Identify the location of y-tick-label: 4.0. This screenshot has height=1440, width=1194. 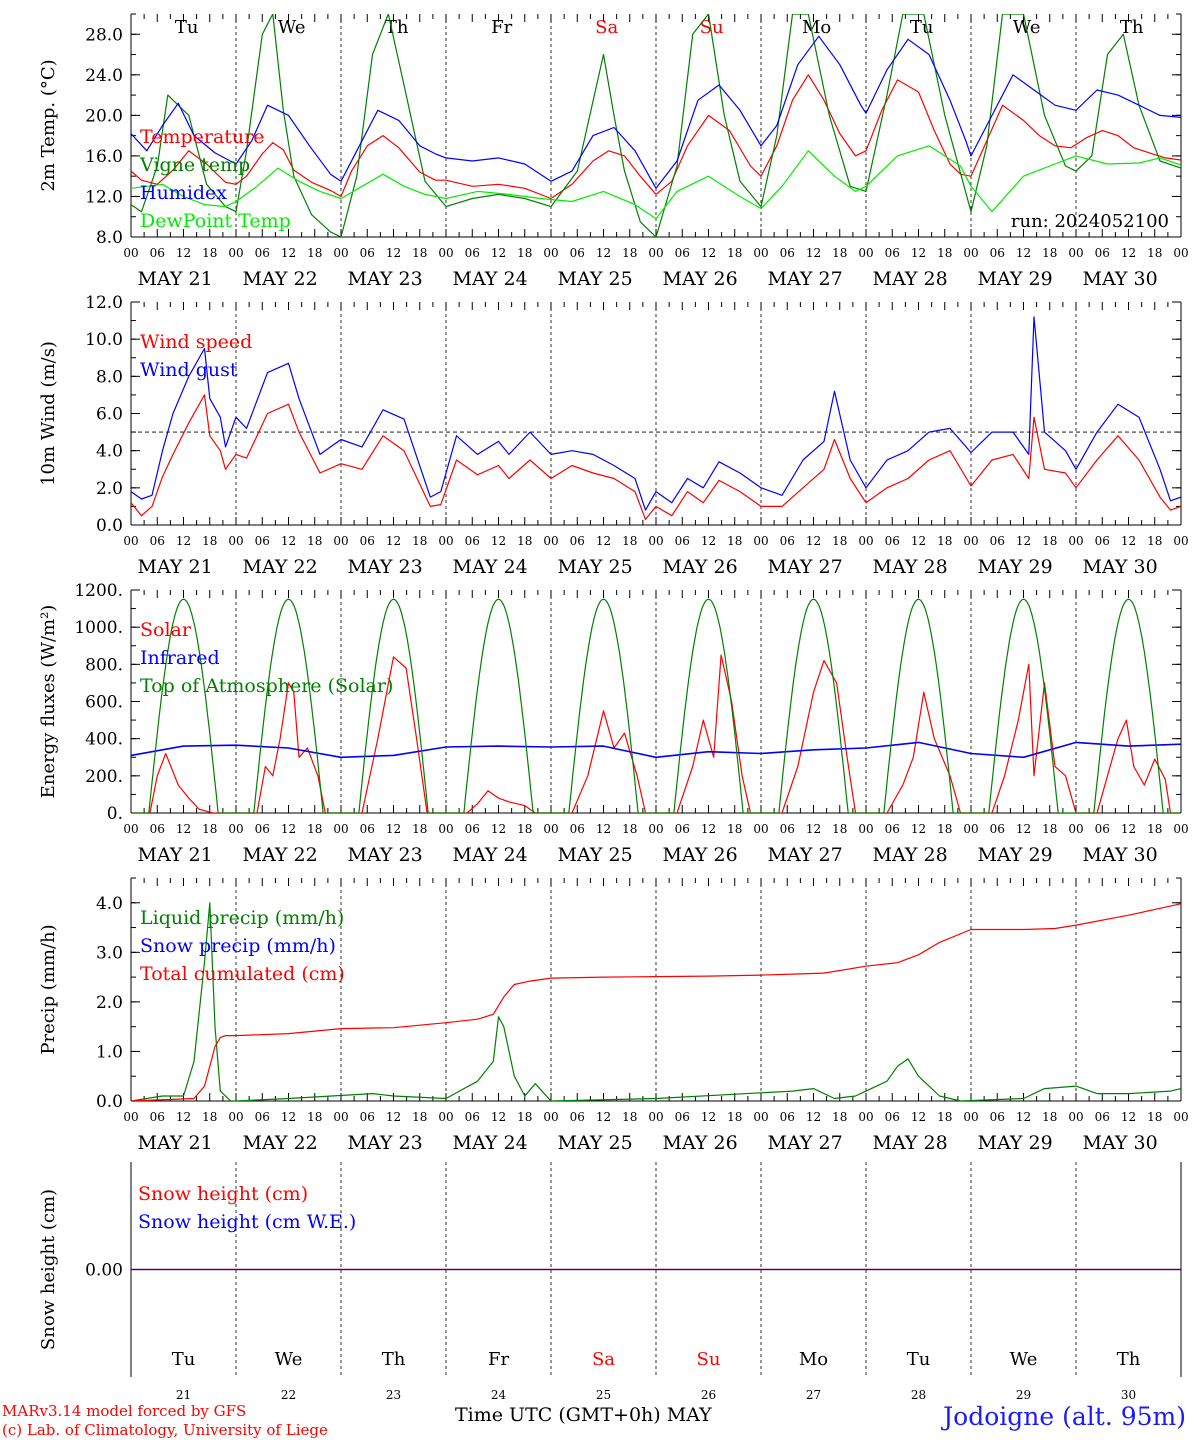
(109, 904).